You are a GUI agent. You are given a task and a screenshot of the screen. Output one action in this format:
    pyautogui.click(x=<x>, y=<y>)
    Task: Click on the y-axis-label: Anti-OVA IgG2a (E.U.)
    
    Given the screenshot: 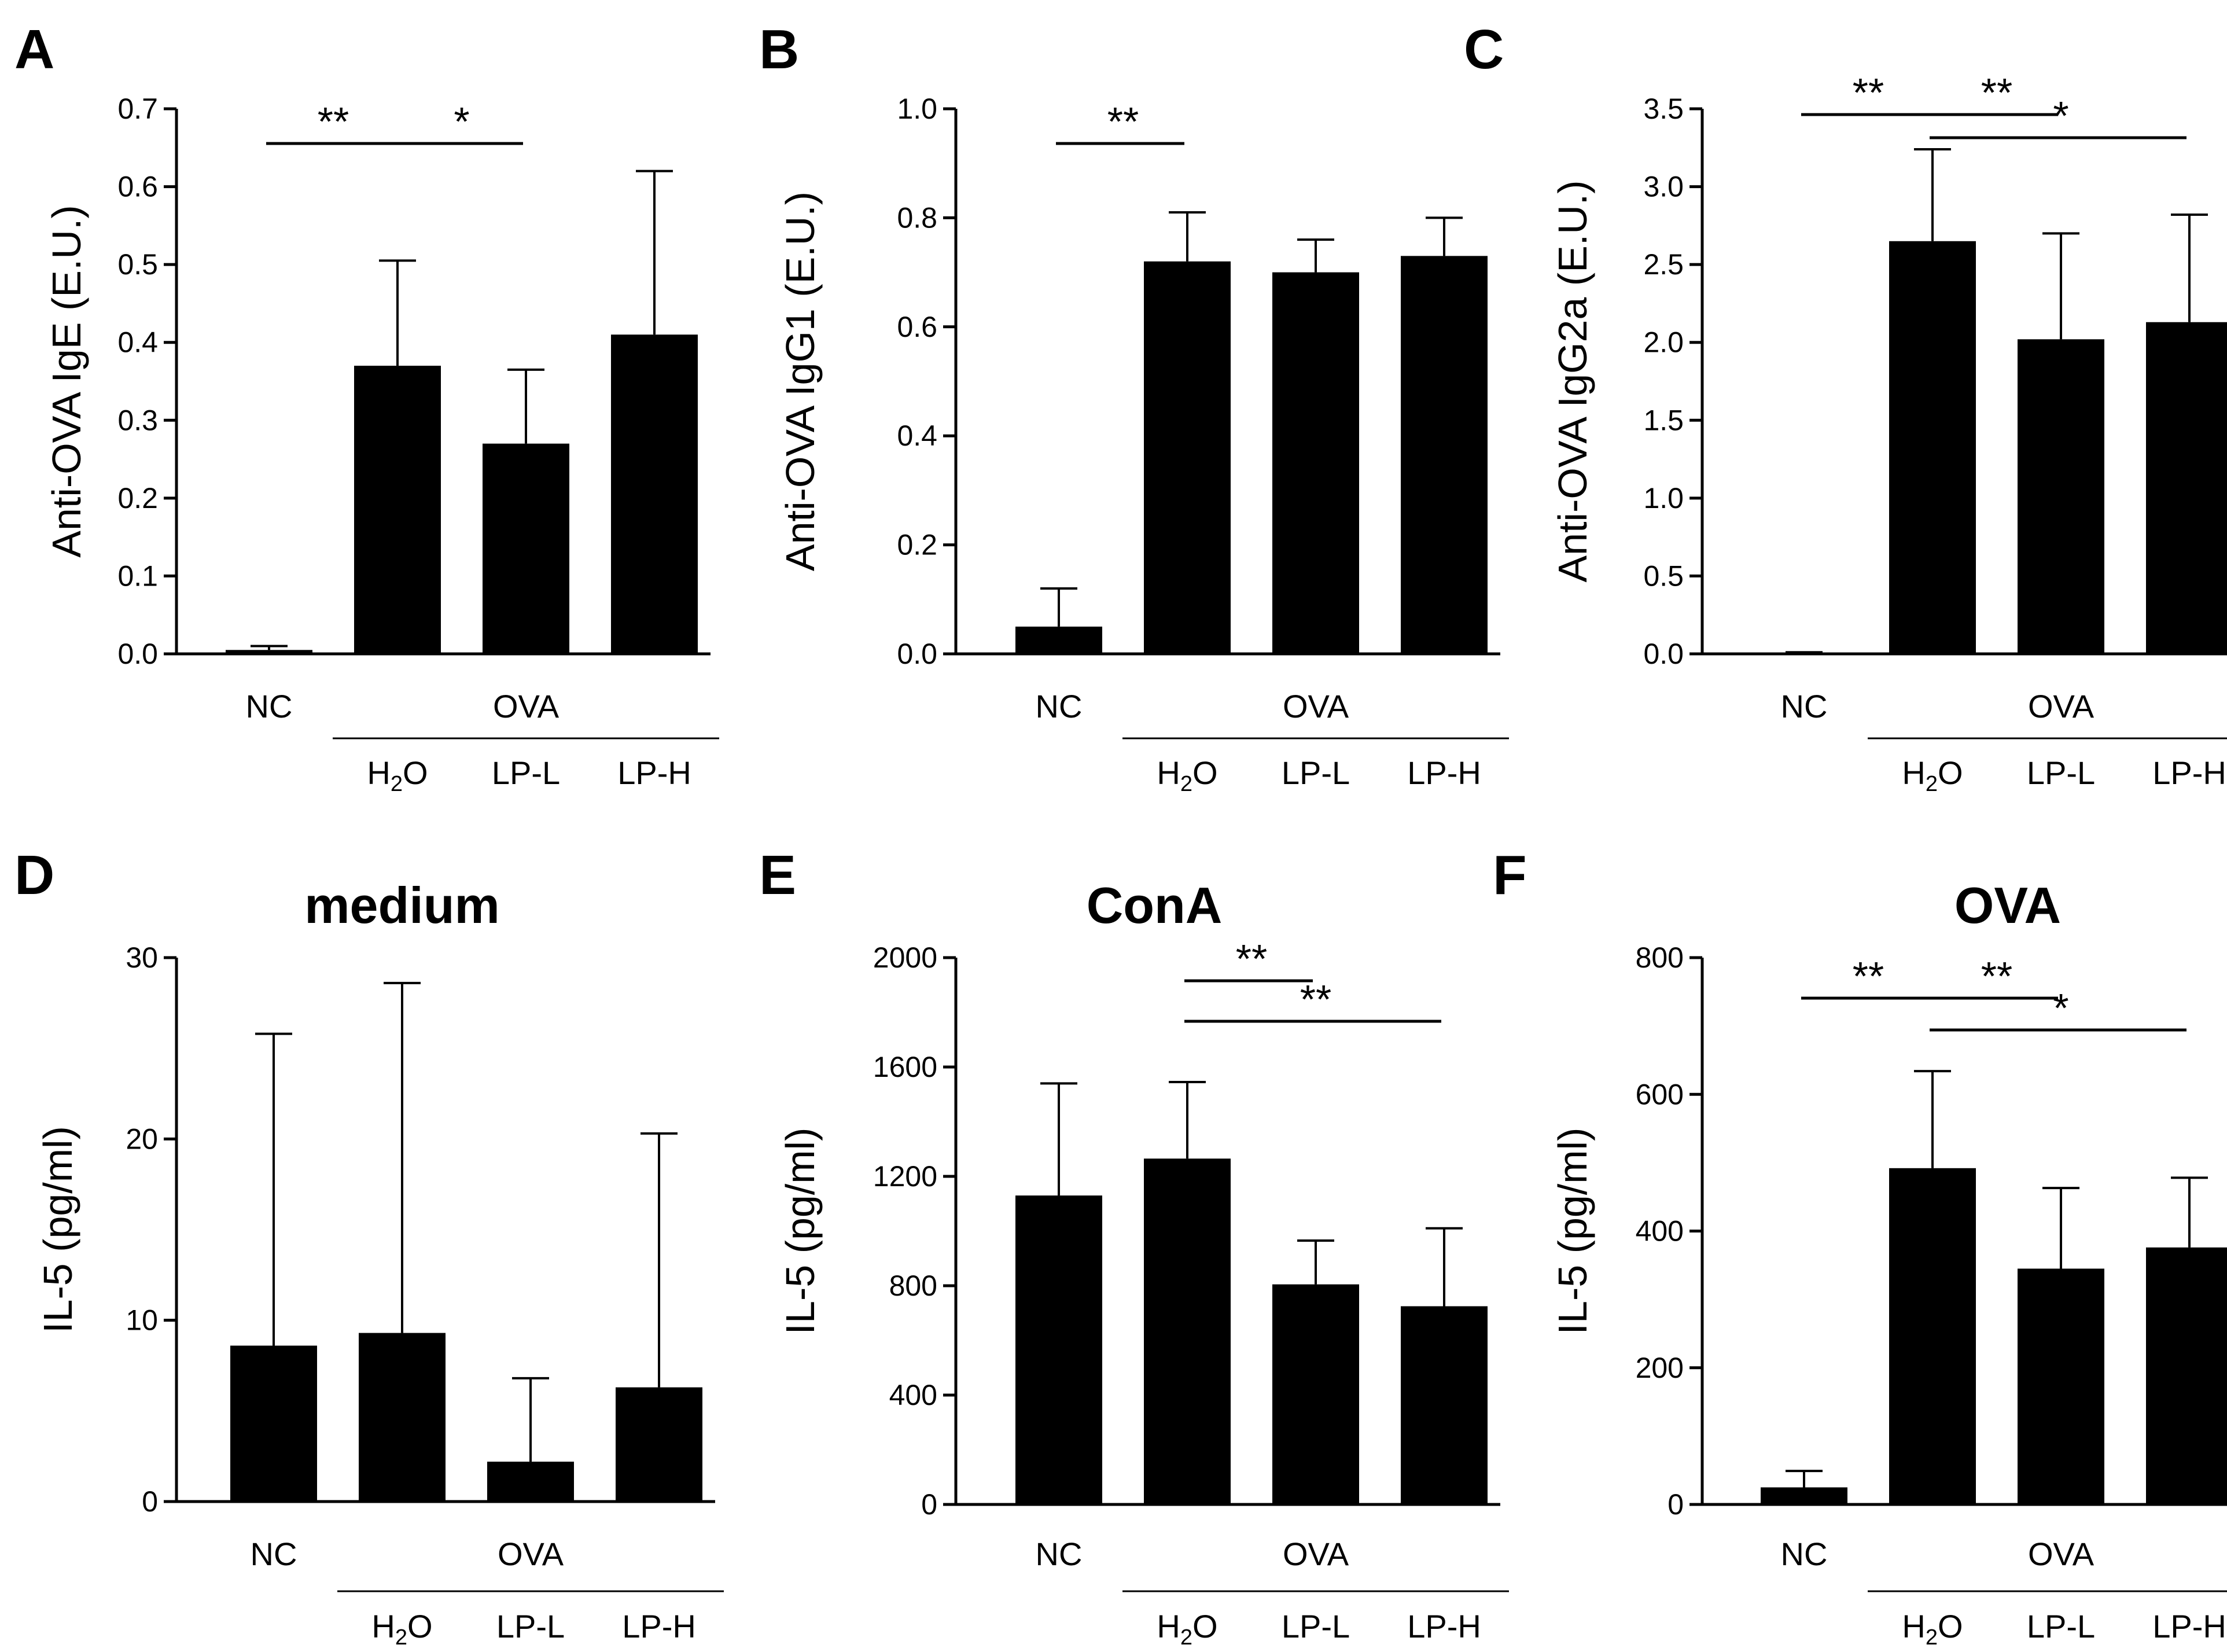 What is the action you would take?
    pyautogui.click(x=1572, y=381)
    